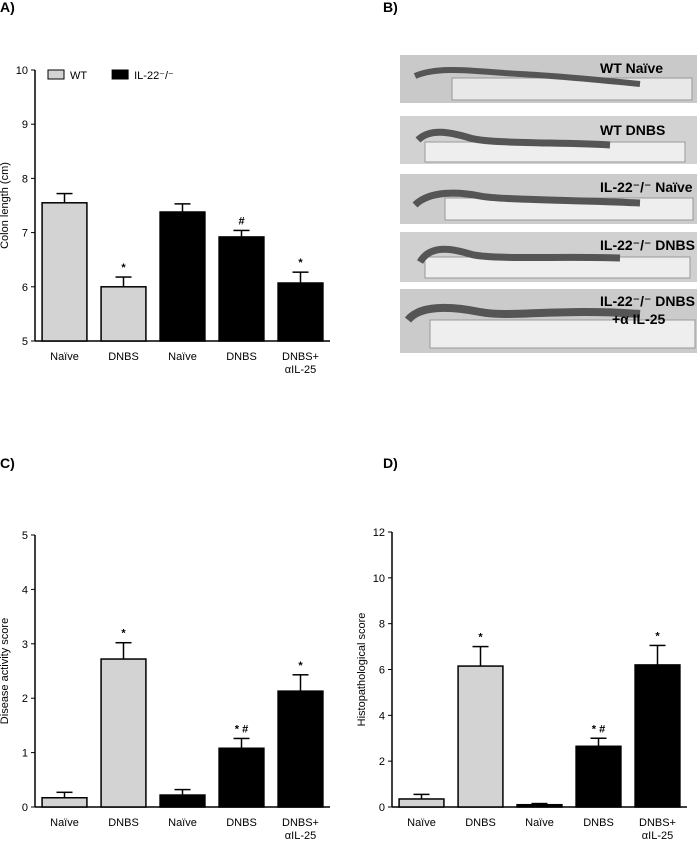 This screenshot has width=697, height=850. Describe the element at coordinates (25, 125) in the screenshot. I see `y-tick-label: 9` at that location.